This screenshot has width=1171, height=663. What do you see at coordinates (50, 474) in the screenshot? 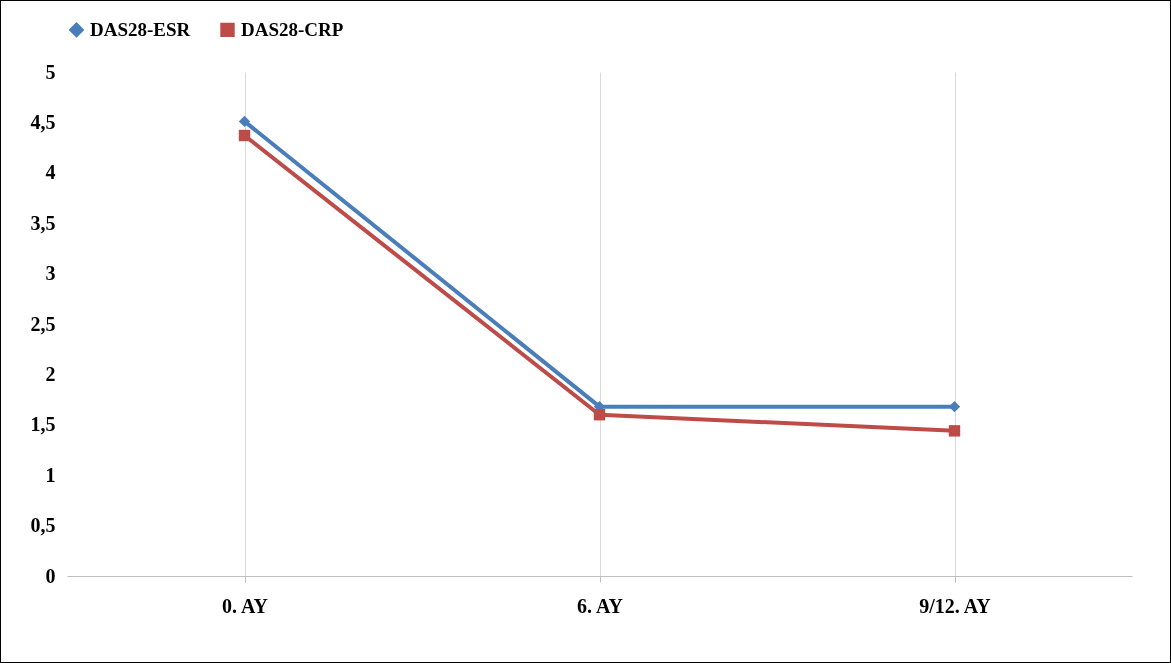
I see `y-tick-label: 1` at bounding box center [50, 474].